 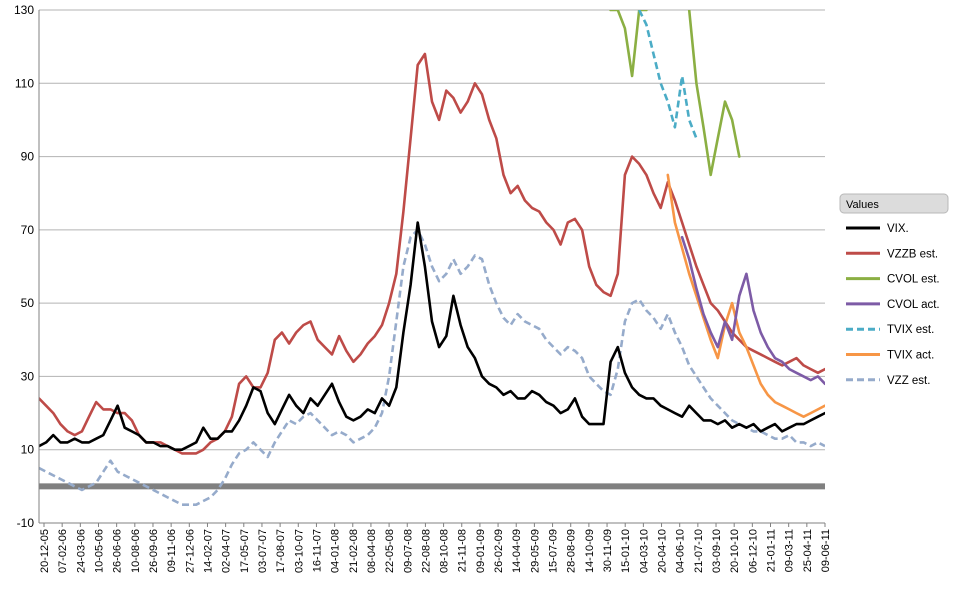 I want to click on y-tick-label: 110, so click(x=24, y=83).